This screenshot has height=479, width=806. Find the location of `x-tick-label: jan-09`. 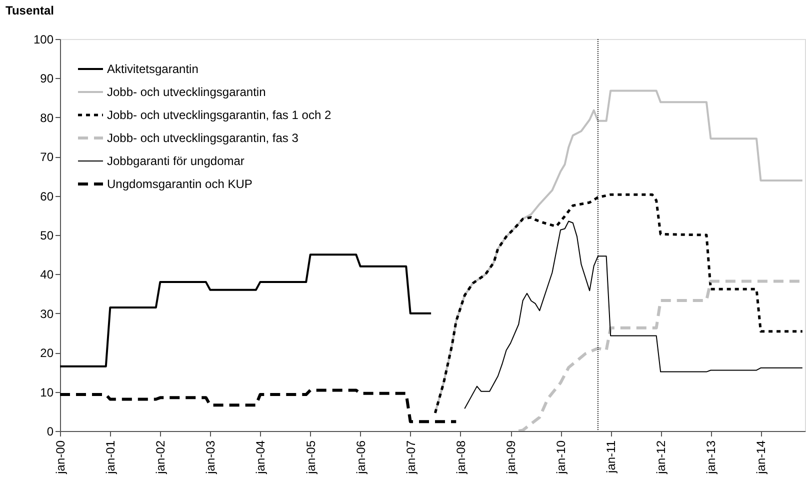

x-tick-label: jan-09 is located at coordinates (511, 457).